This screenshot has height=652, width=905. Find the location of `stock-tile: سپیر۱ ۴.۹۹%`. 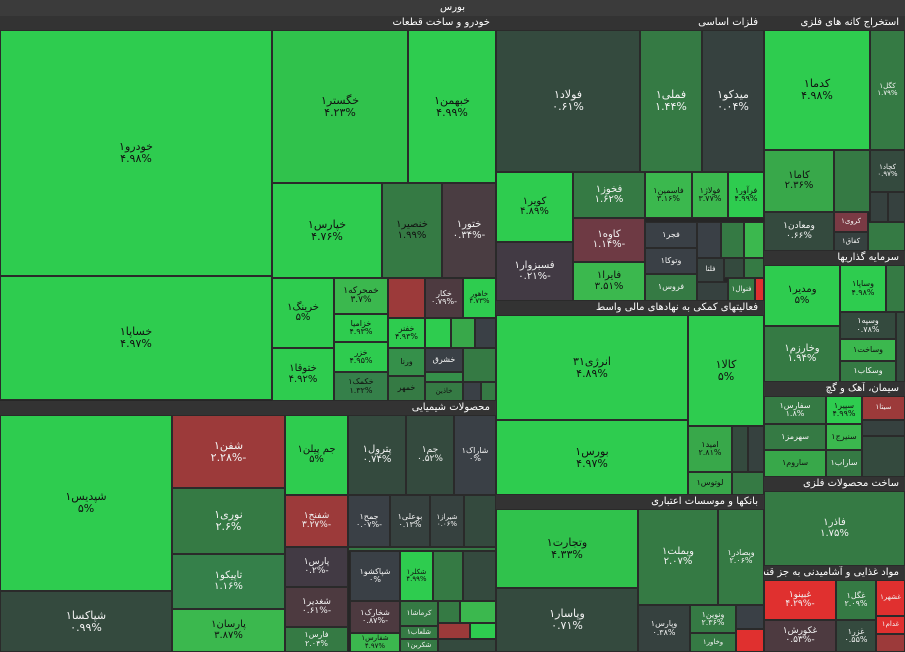

stock-tile: سپیر۱ ۴.۹۹% is located at coordinates (844, 410).